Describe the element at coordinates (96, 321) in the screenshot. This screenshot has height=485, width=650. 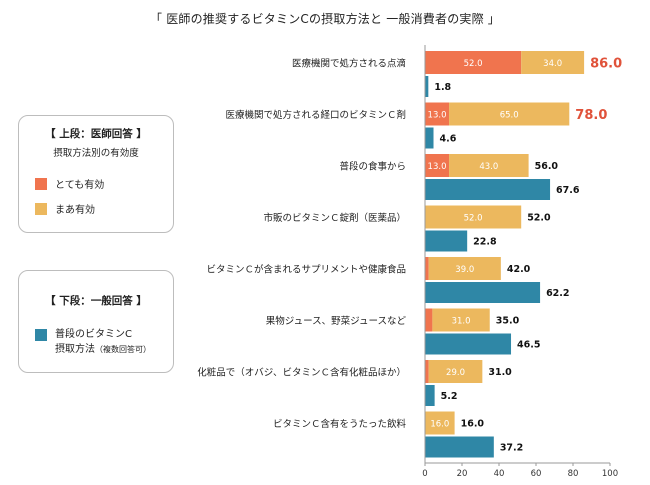
I see `legend-consumer: 【 下段：一般回答 】 普段のビタミンC 摂取方法（複数回答可）` at that location.